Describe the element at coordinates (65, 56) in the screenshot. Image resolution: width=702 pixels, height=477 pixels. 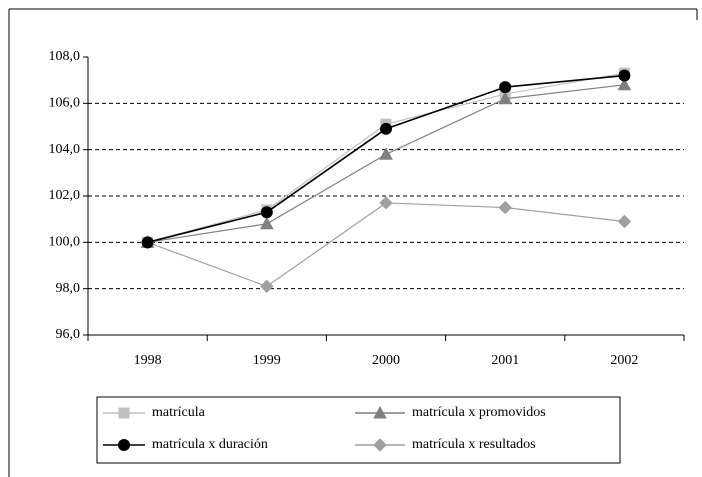
I see `y-tick-label: 108,0` at that location.